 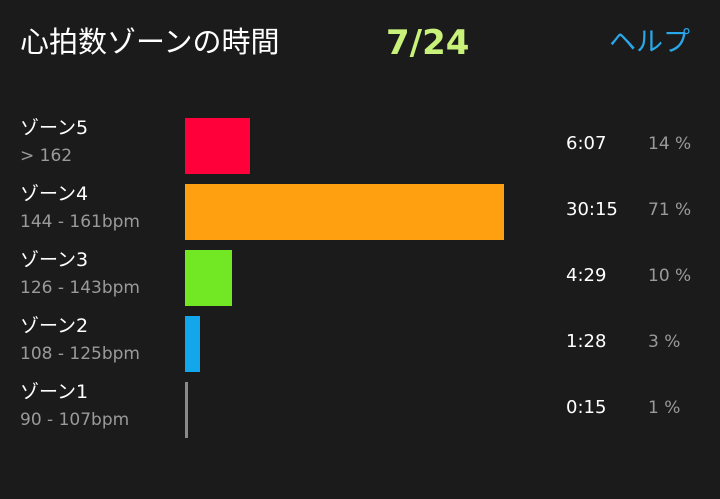 I want to click on zone-range: 90 - 107bpm, so click(x=75, y=420).